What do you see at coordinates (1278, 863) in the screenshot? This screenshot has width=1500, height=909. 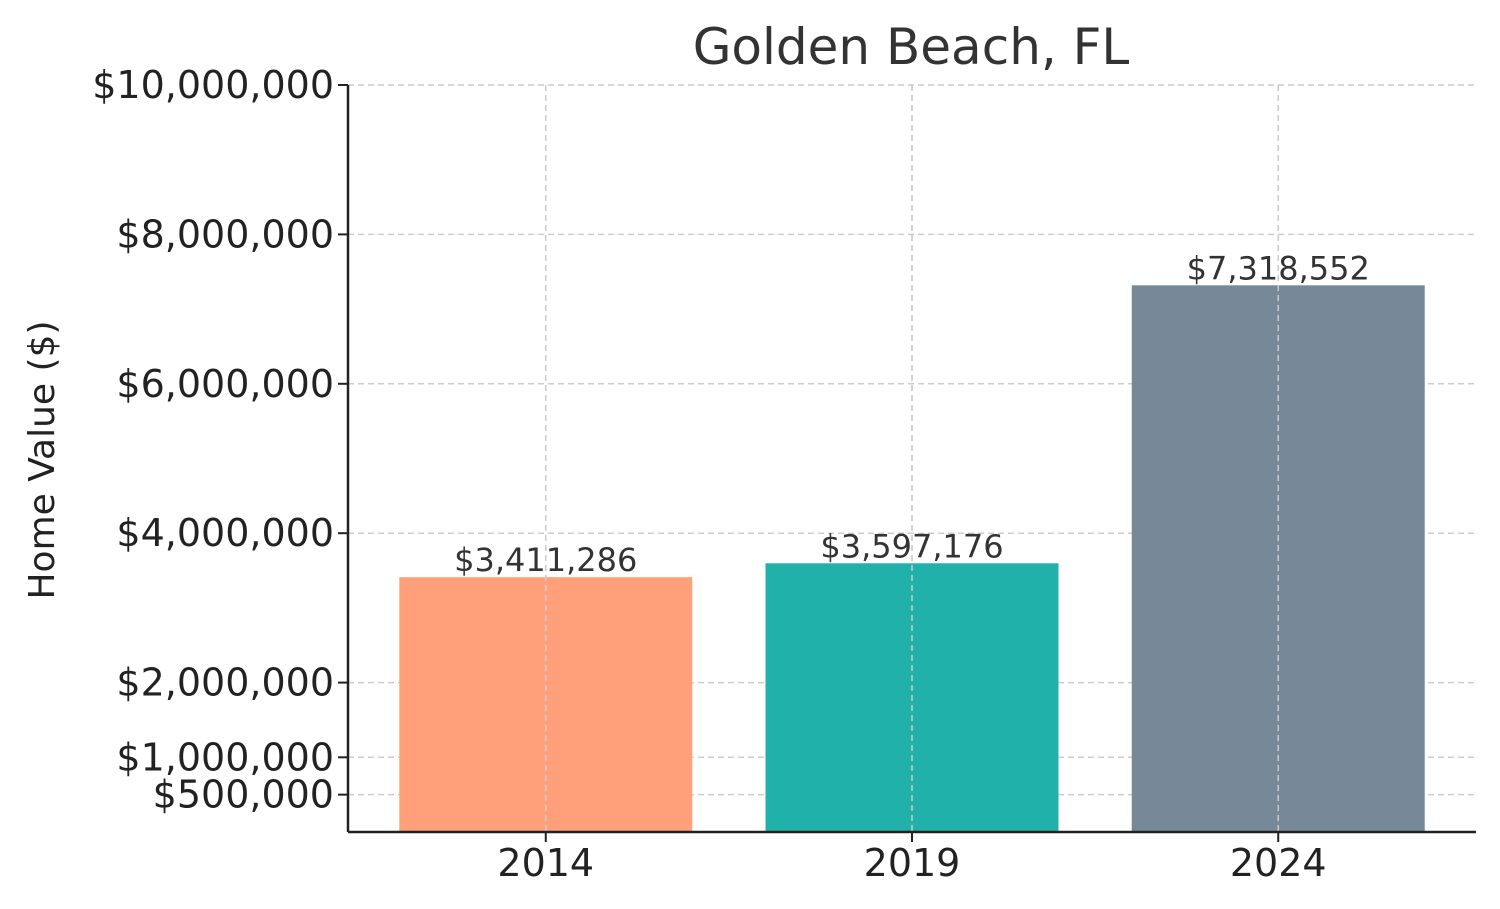 I see `x-tick-label: 2024` at bounding box center [1278, 863].